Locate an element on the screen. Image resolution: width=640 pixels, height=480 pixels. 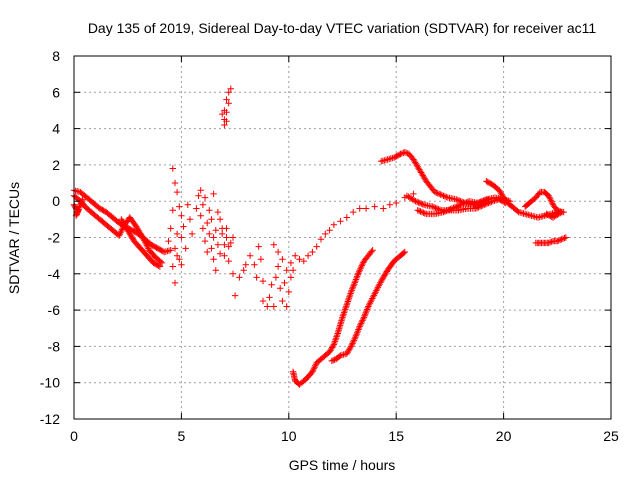
series-bump_21h is located at coordinates (543, 204).